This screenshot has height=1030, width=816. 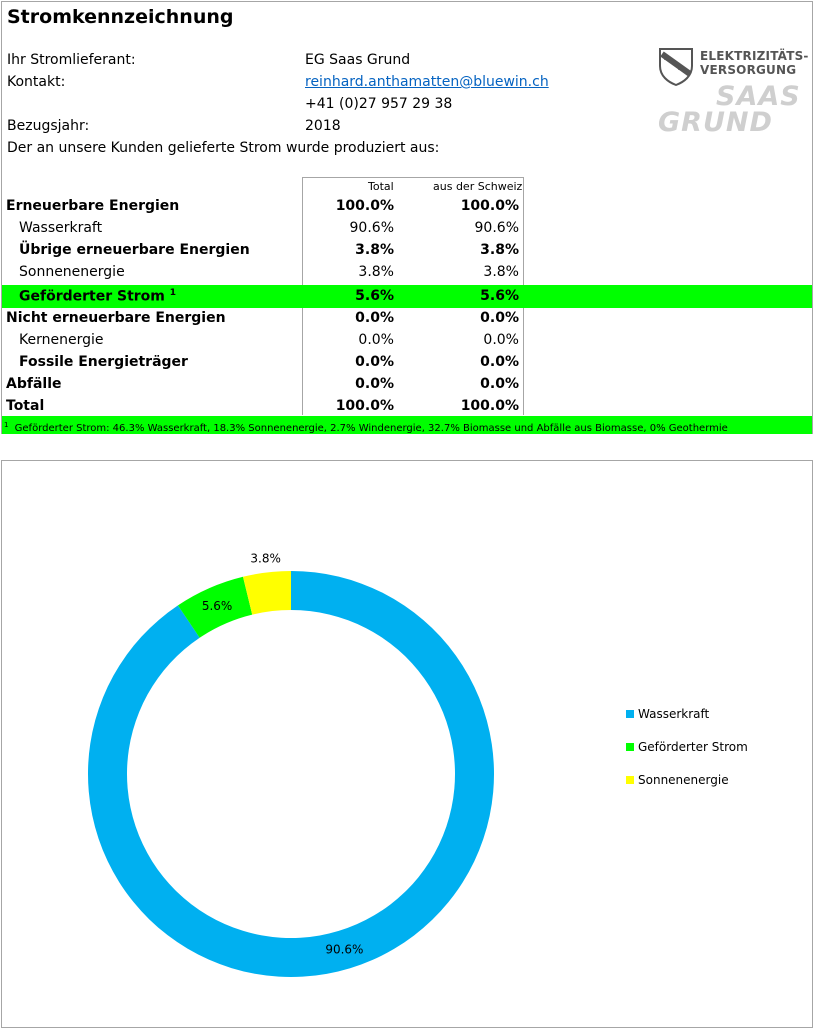 What do you see at coordinates (427, 82) in the screenshot?
I see `contact-email-link: reinhard.anthamatten@bluewin.ch` at bounding box center [427, 82].